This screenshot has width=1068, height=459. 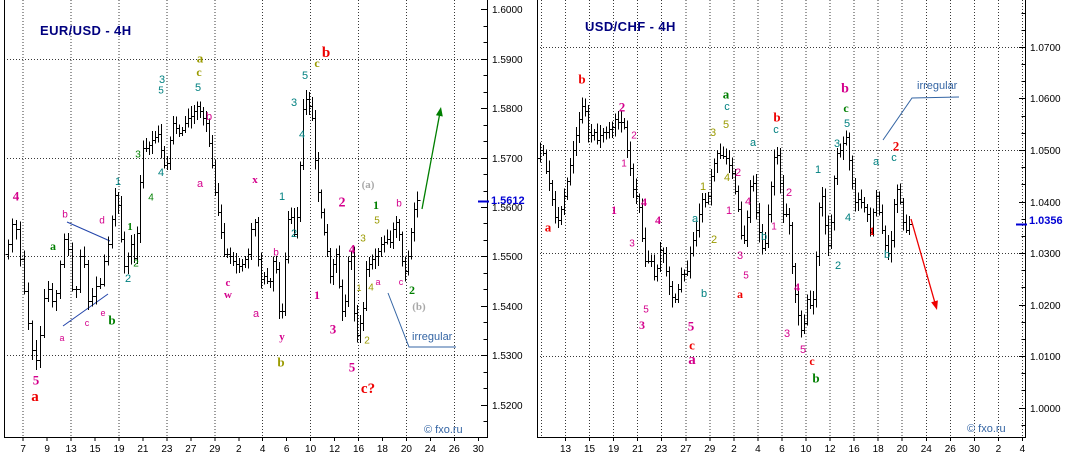 I want to click on y-tick-label: 1.0000, so click(x=1045, y=409).